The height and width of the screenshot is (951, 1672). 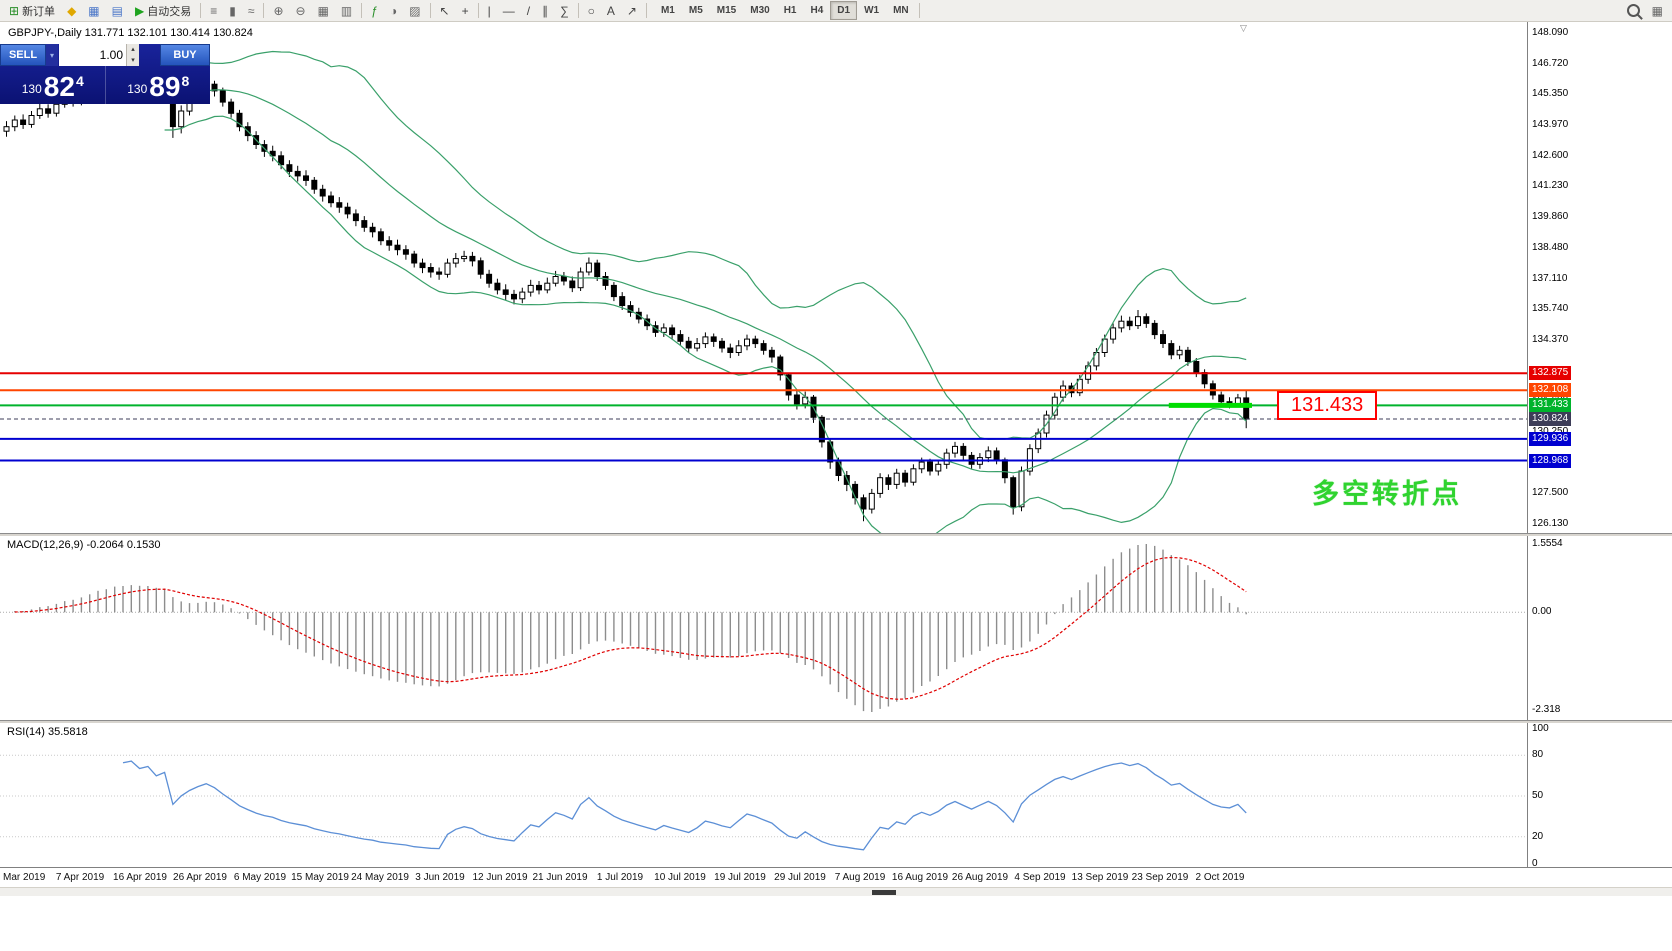 I want to click on line-chart-icon: ≈, so click(x=251, y=11).